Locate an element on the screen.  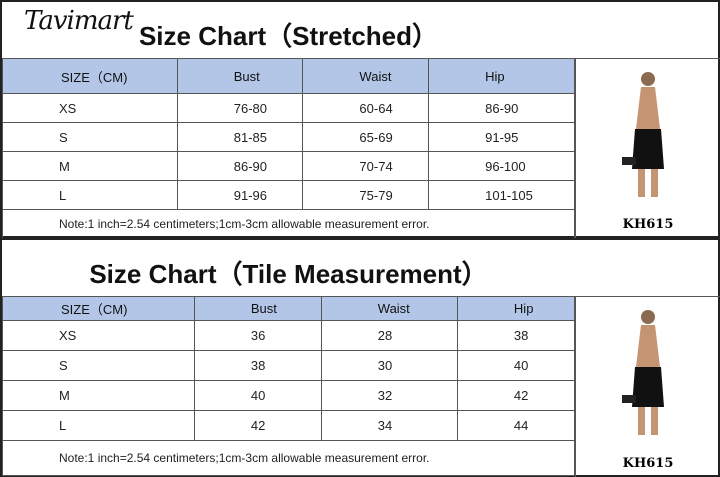
table-row: M 86-90 70-74 96-100 is located at coordinates (288, 166).